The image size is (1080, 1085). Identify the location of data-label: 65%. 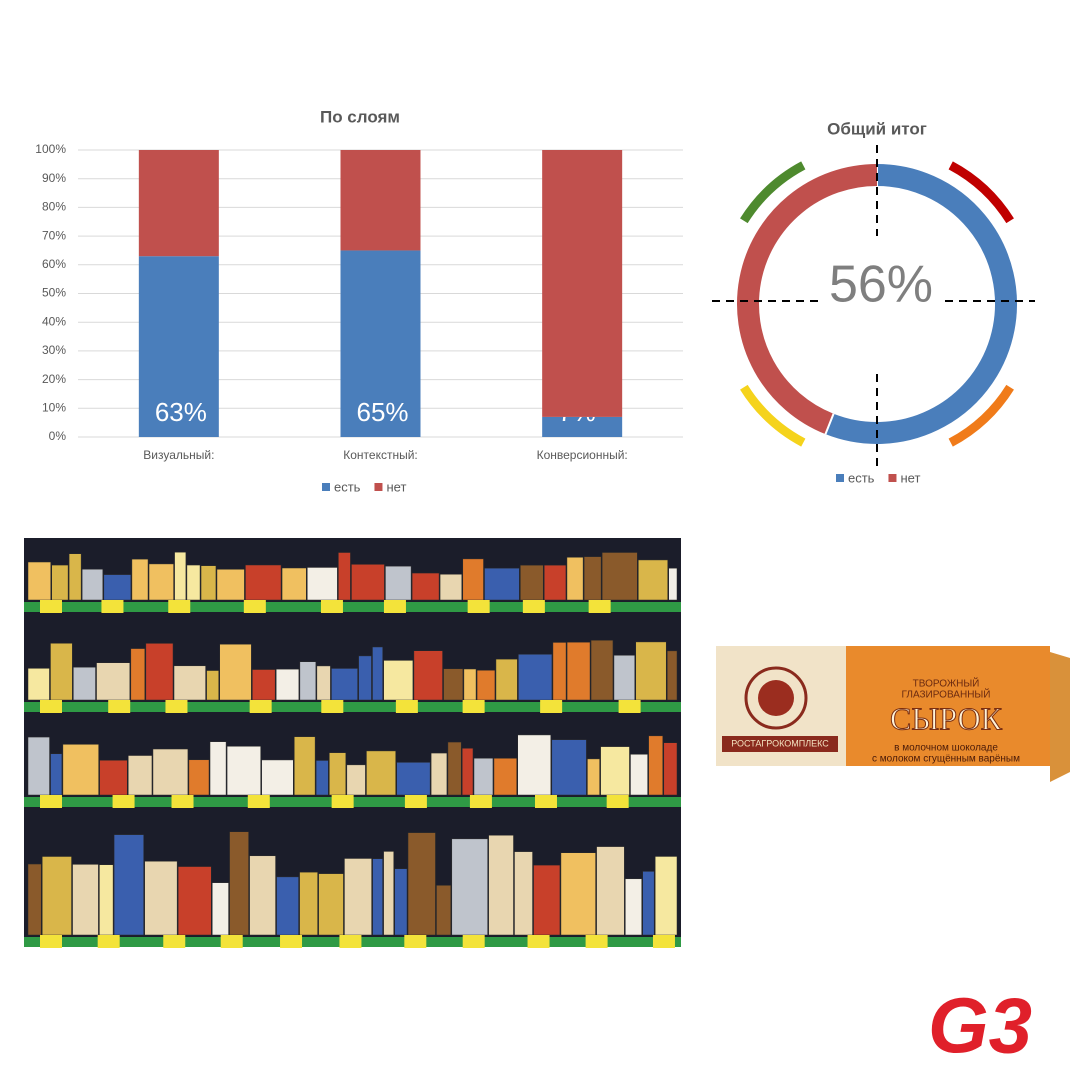
(383, 412).